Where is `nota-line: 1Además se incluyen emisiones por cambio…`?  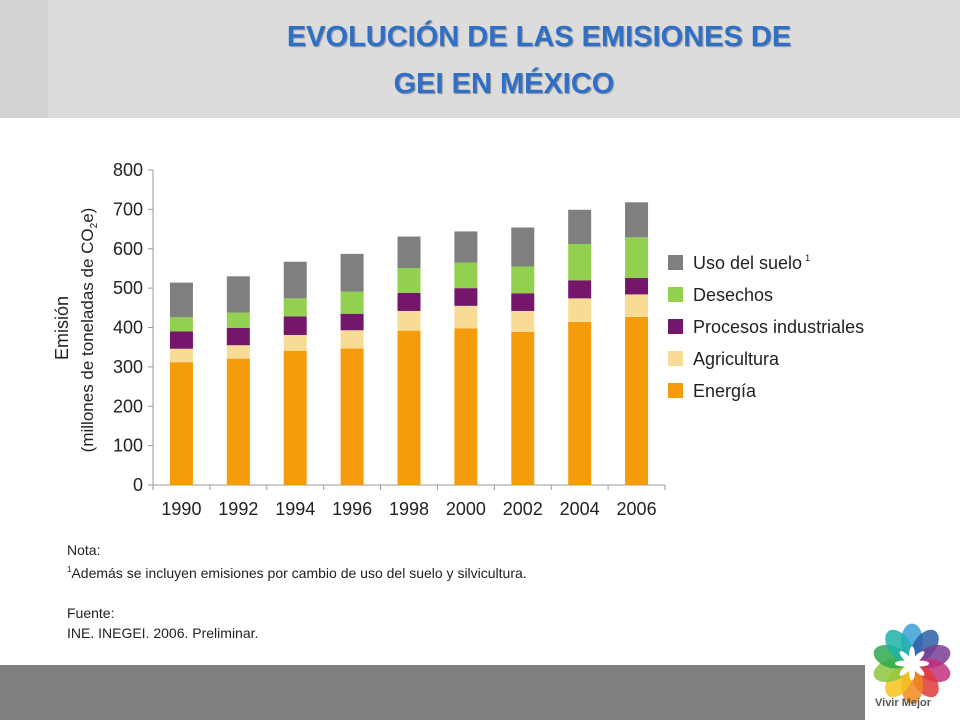 nota-line: 1Además se incluyen emisiones por cambio… is located at coordinates (297, 571).